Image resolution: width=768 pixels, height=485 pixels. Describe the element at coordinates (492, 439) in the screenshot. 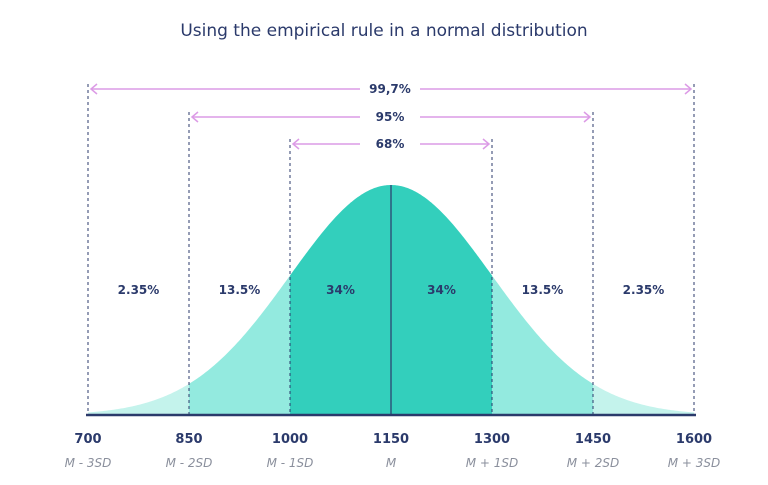

I see `x-tick-label: 1300` at that location.